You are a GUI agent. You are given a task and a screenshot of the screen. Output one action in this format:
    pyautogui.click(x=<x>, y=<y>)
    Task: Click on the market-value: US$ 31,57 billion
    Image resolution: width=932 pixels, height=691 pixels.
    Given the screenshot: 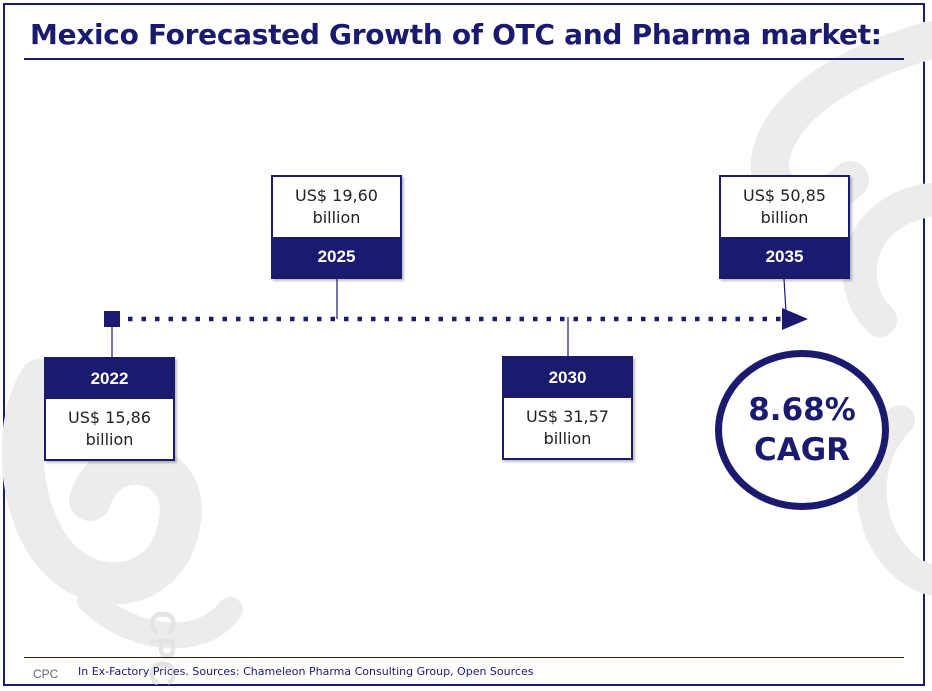 What is the action you would take?
    pyautogui.click(x=567, y=428)
    